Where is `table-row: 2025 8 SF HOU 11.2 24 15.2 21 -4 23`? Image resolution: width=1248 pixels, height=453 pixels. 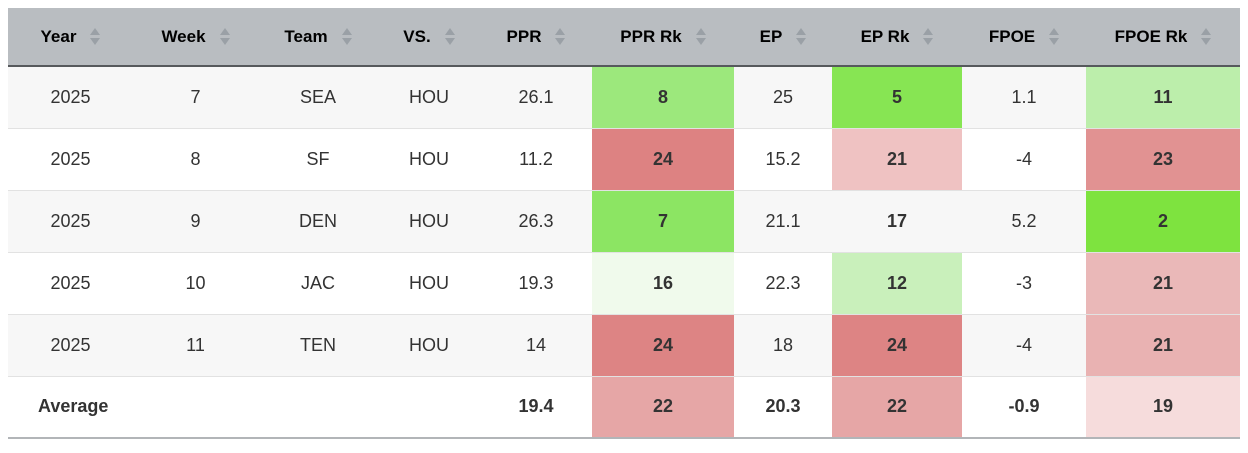 table-row: 2025 8 SF HOU 11.2 24 15.2 21 -4 23 is located at coordinates (624, 159).